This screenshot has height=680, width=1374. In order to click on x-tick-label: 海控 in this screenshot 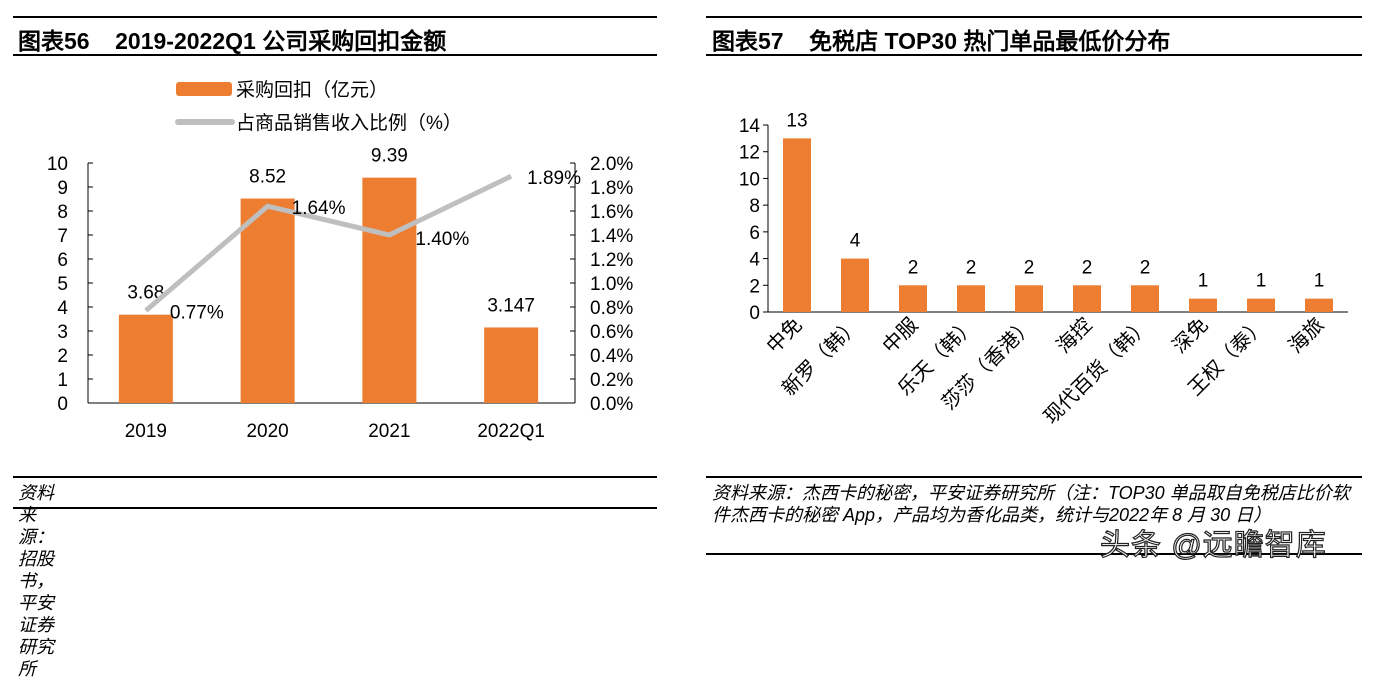, I will do `click(1074, 335)`.